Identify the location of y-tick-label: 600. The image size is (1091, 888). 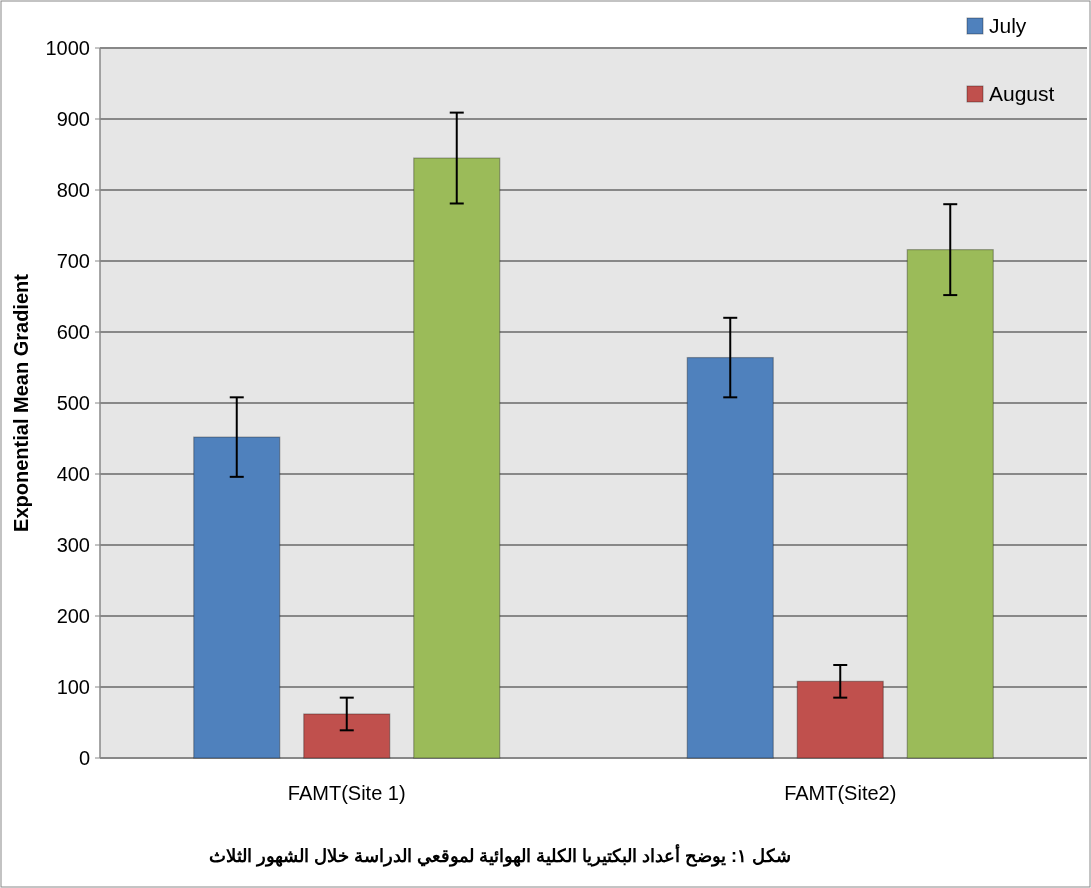
(73, 332).